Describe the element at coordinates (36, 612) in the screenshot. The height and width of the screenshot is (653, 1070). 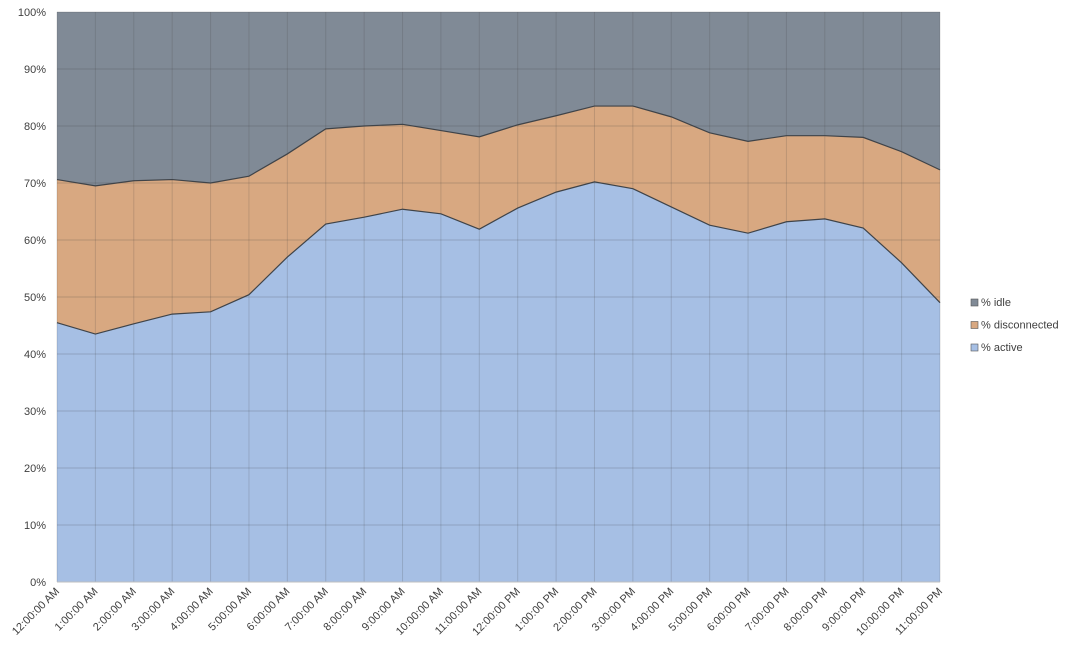
I see `x-tick-label: 12:00:00 AM` at that location.